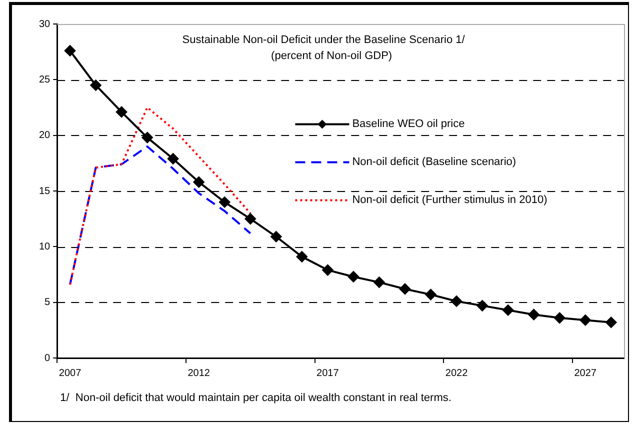 This screenshot has height=429, width=639. I want to click on text: (percent of Non-oil GDP), so click(331, 56).